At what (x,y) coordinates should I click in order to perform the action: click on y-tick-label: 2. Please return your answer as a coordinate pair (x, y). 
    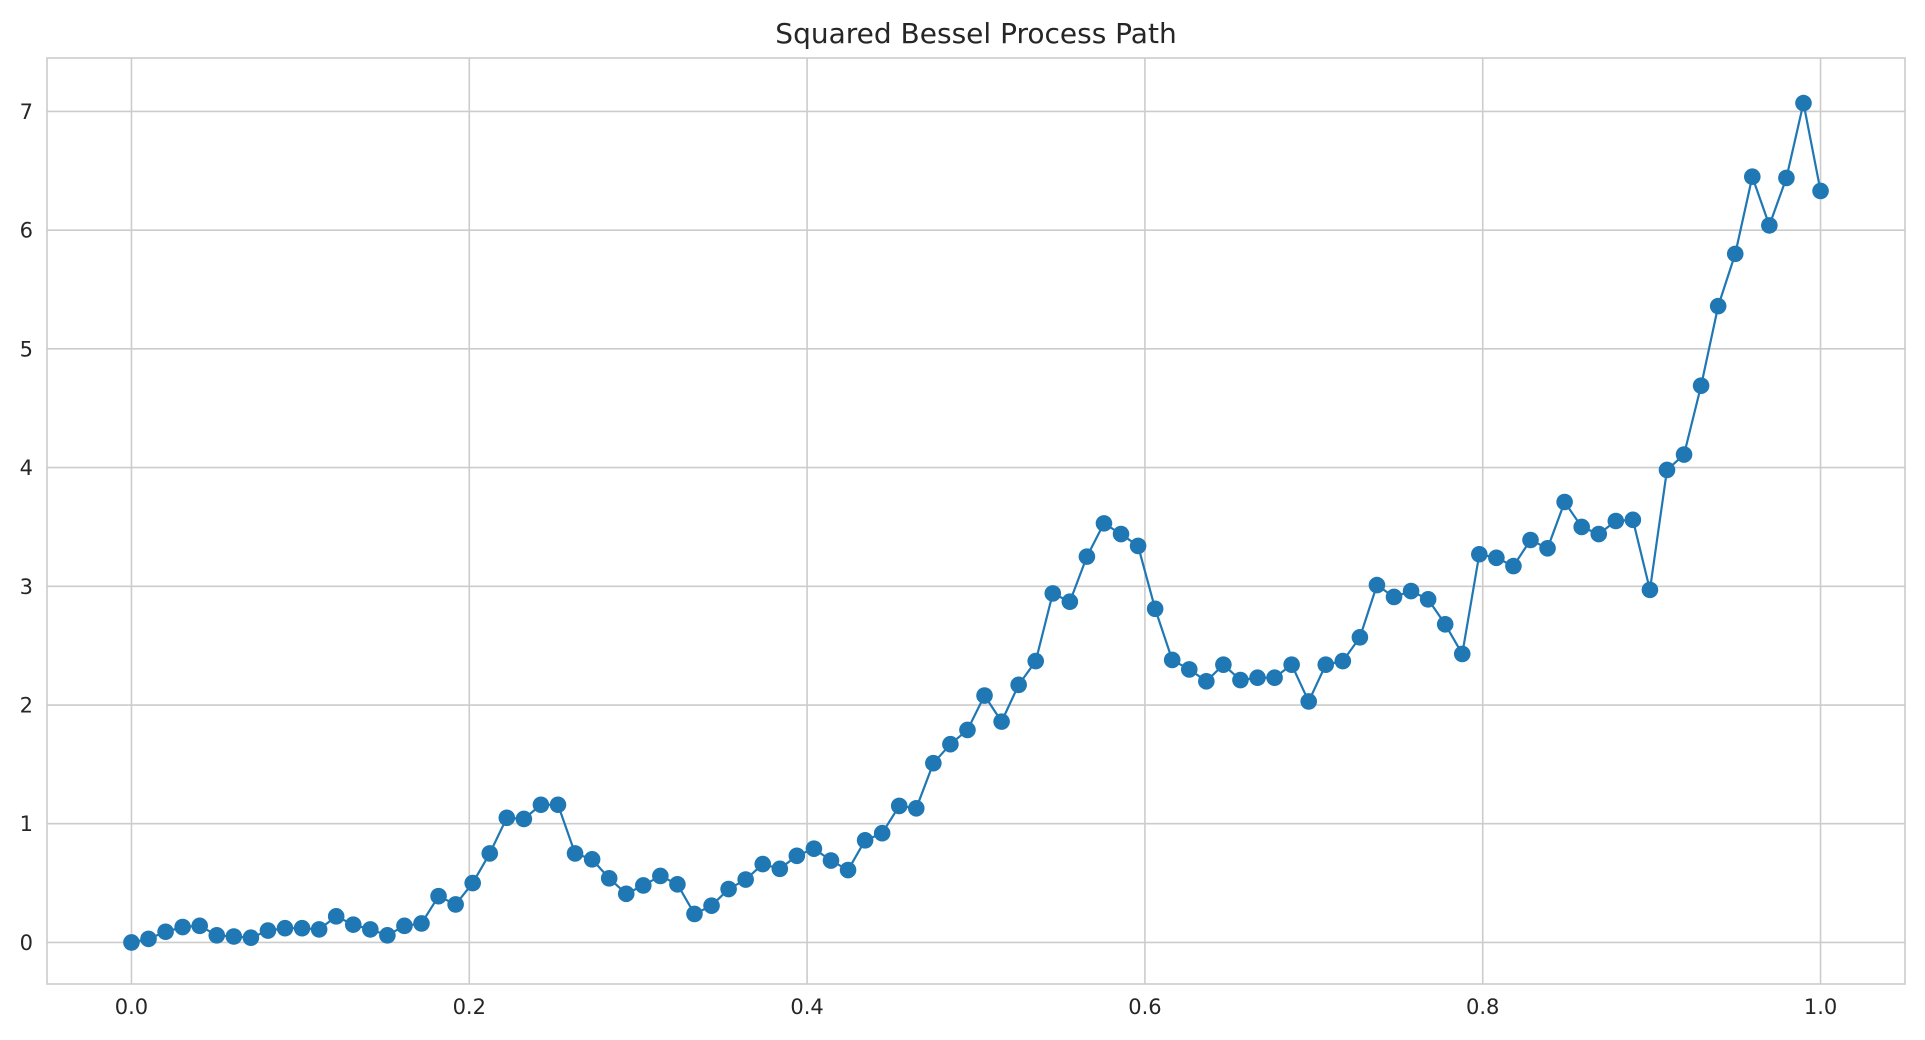
    Looking at the image, I should click on (26, 706).